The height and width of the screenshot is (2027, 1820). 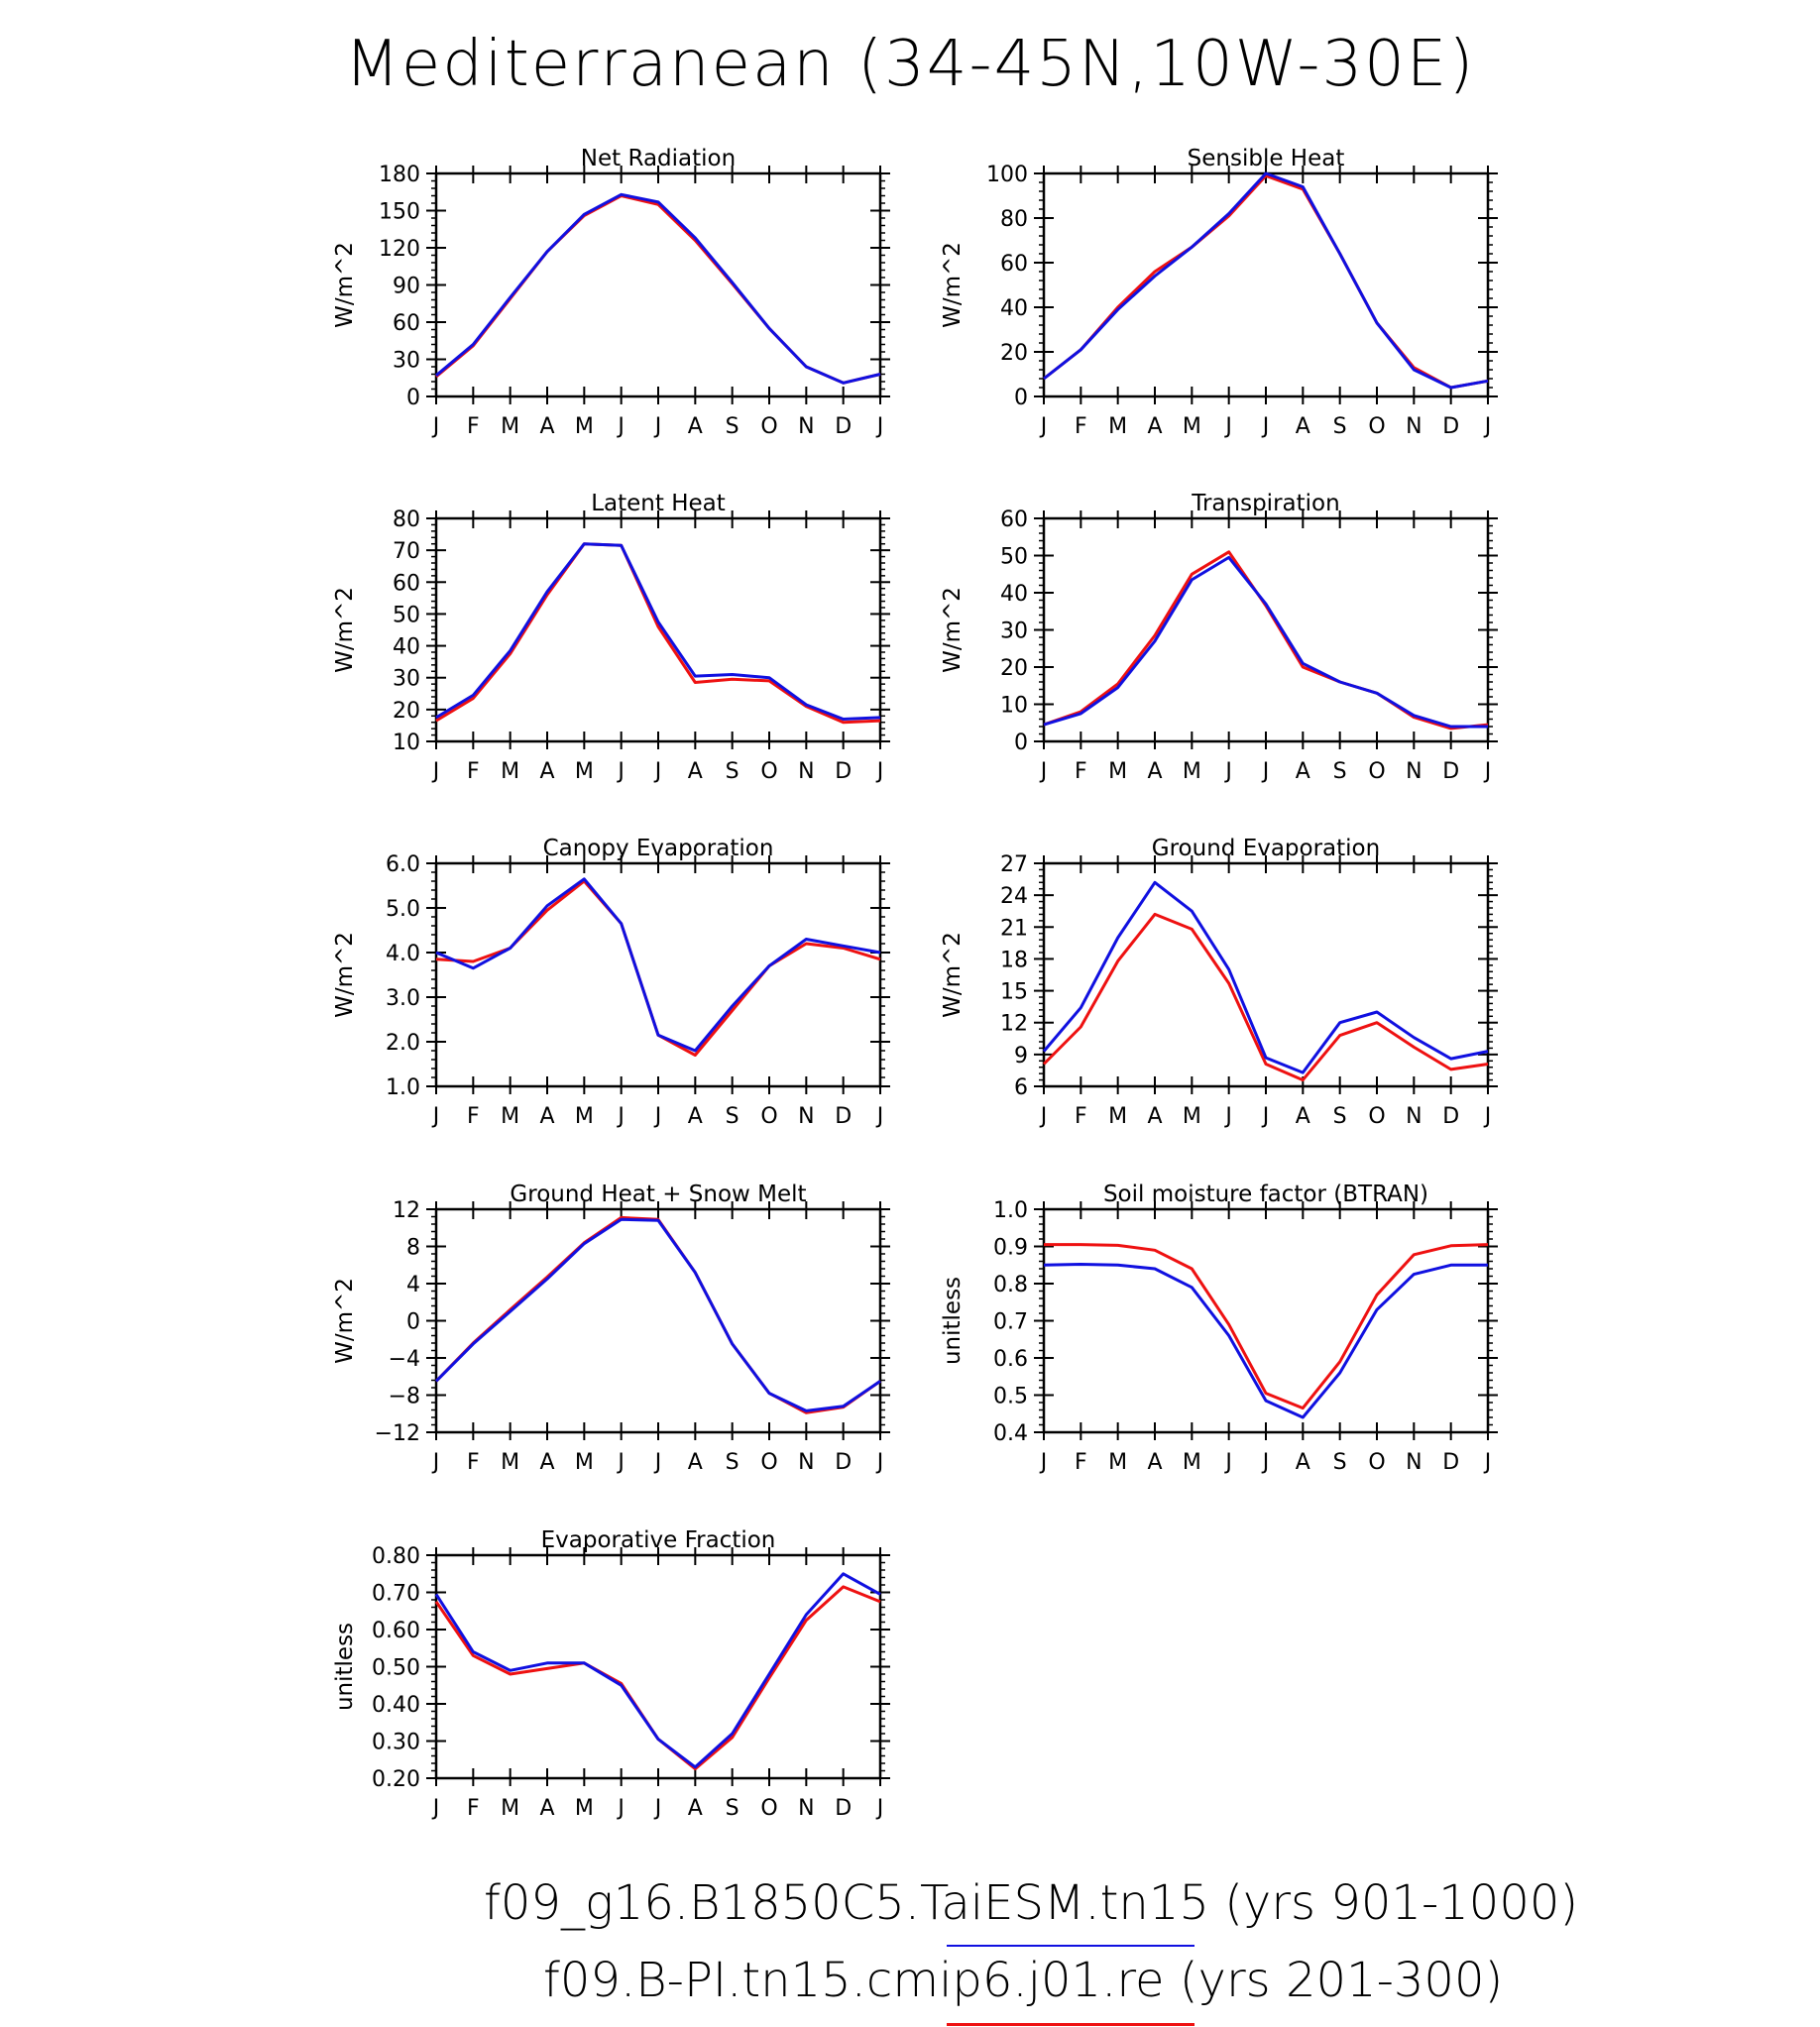 What do you see at coordinates (1010, 1248) in the screenshot?
I see `y-tick-label: 0.9` at bounding box center [1010, 1248].